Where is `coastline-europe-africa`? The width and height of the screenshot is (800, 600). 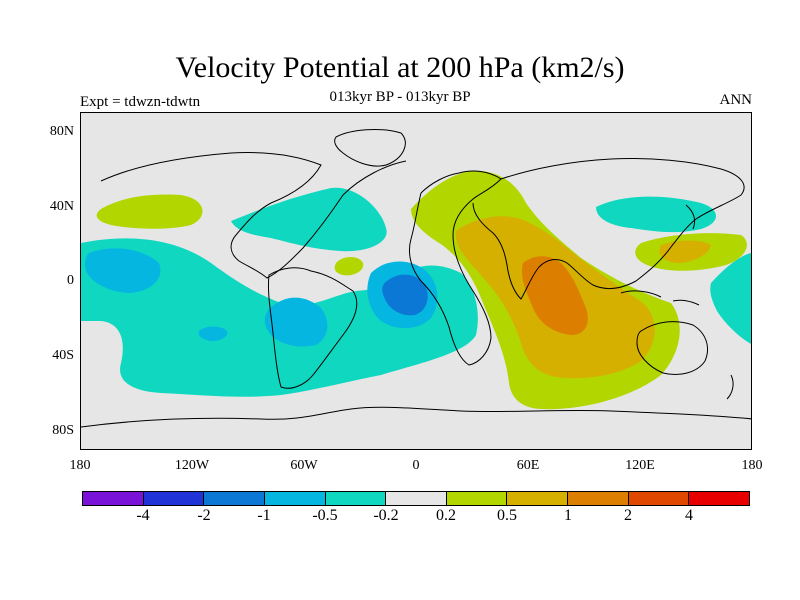 coastline-europe-africa is located at coordinates (455, 268).